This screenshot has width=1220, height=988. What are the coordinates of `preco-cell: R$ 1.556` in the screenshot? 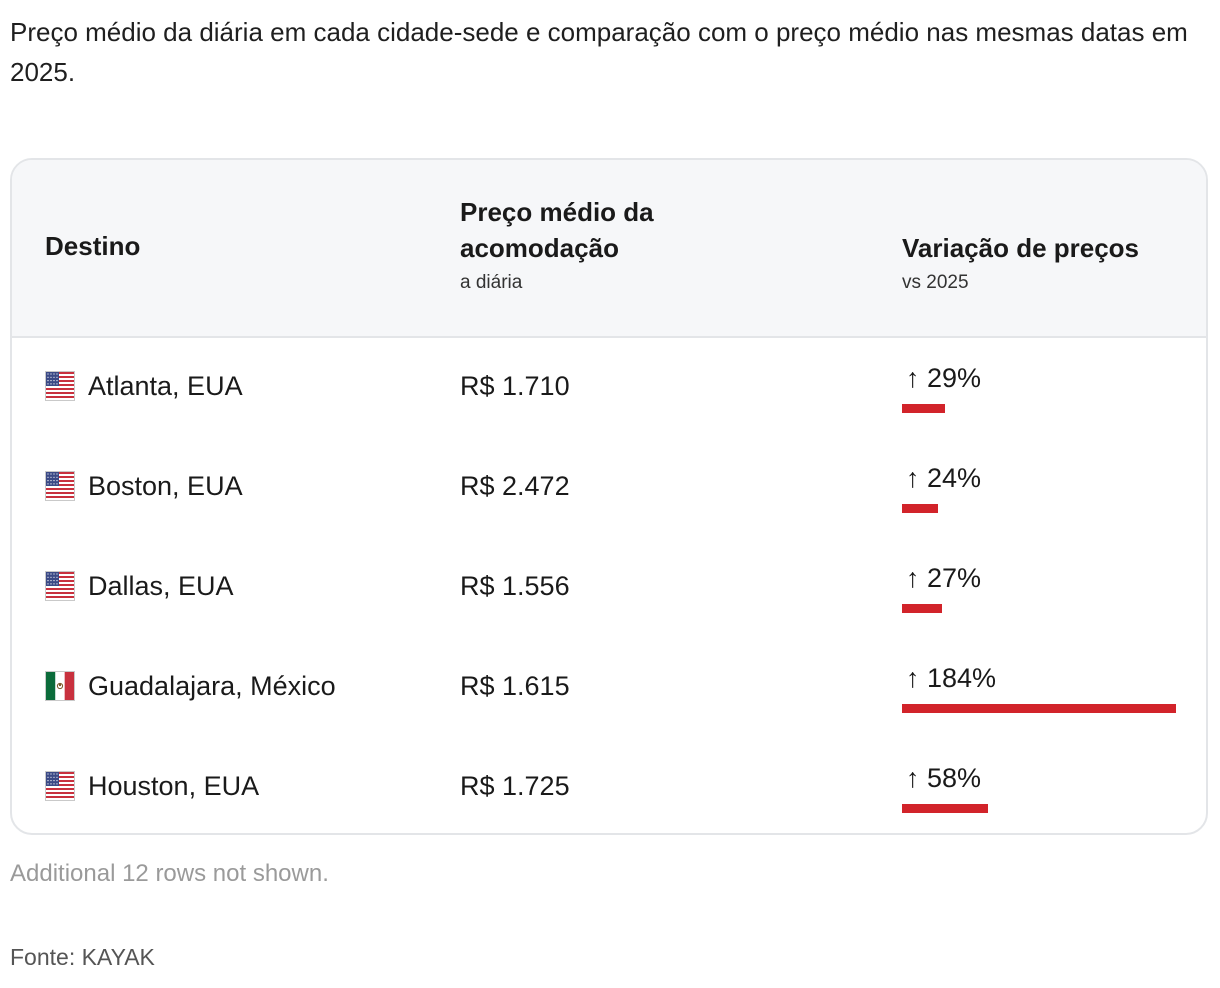 It's located at (515, 586).